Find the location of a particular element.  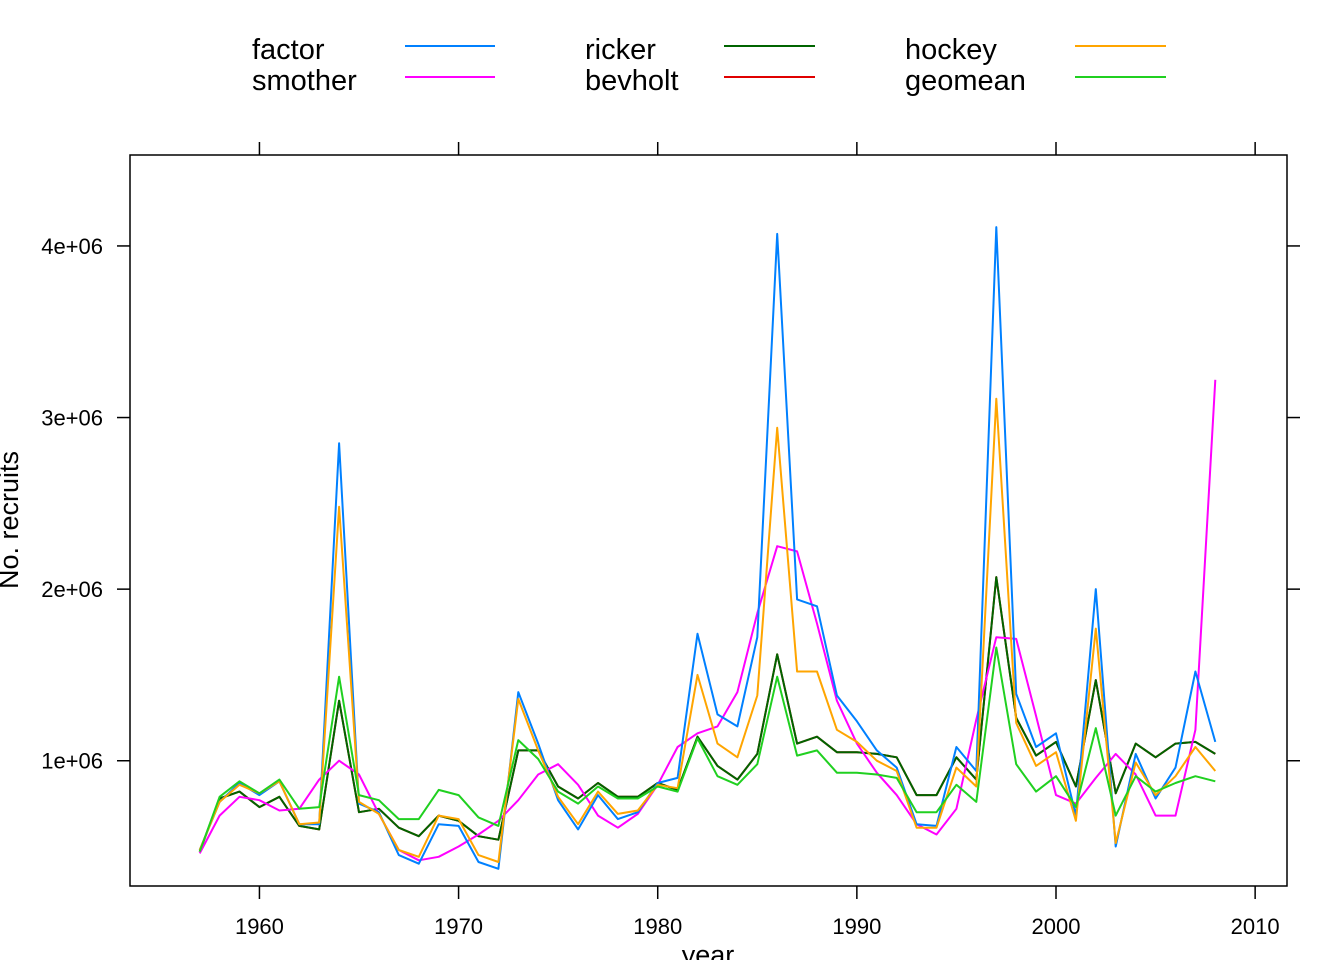

legend-label-hockey: hockey is located at coordinates (951, 50).